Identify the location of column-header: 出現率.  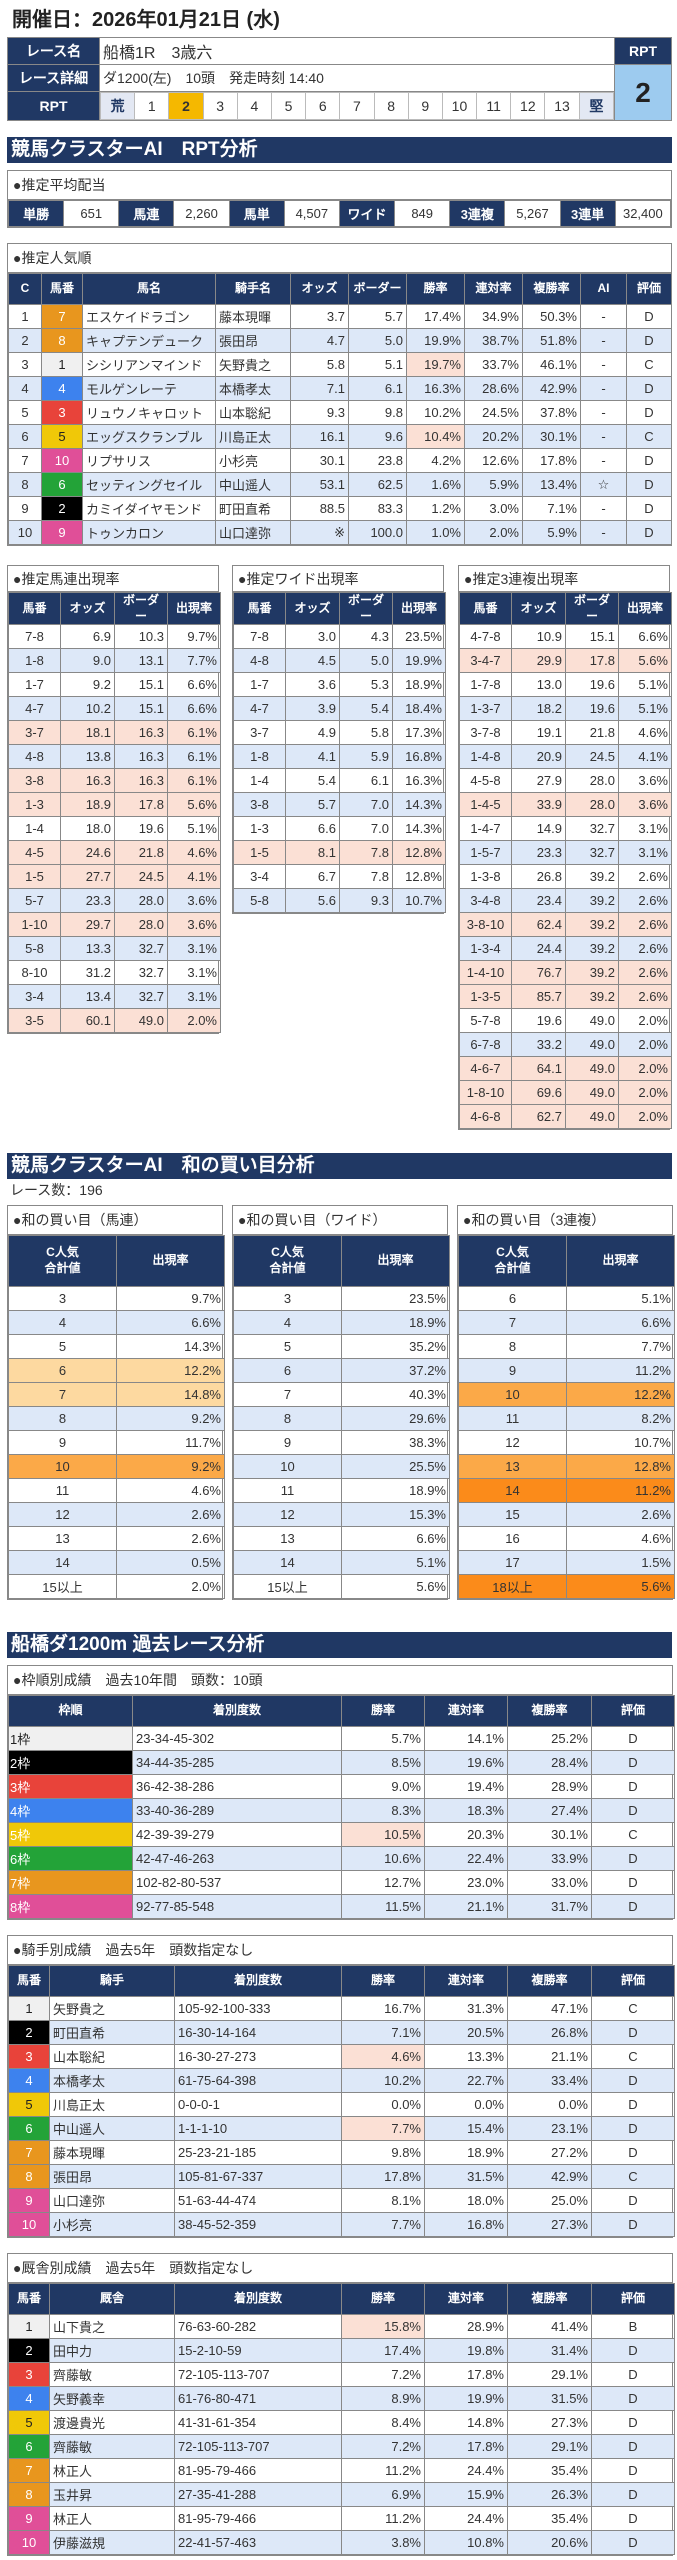
(645, 608).